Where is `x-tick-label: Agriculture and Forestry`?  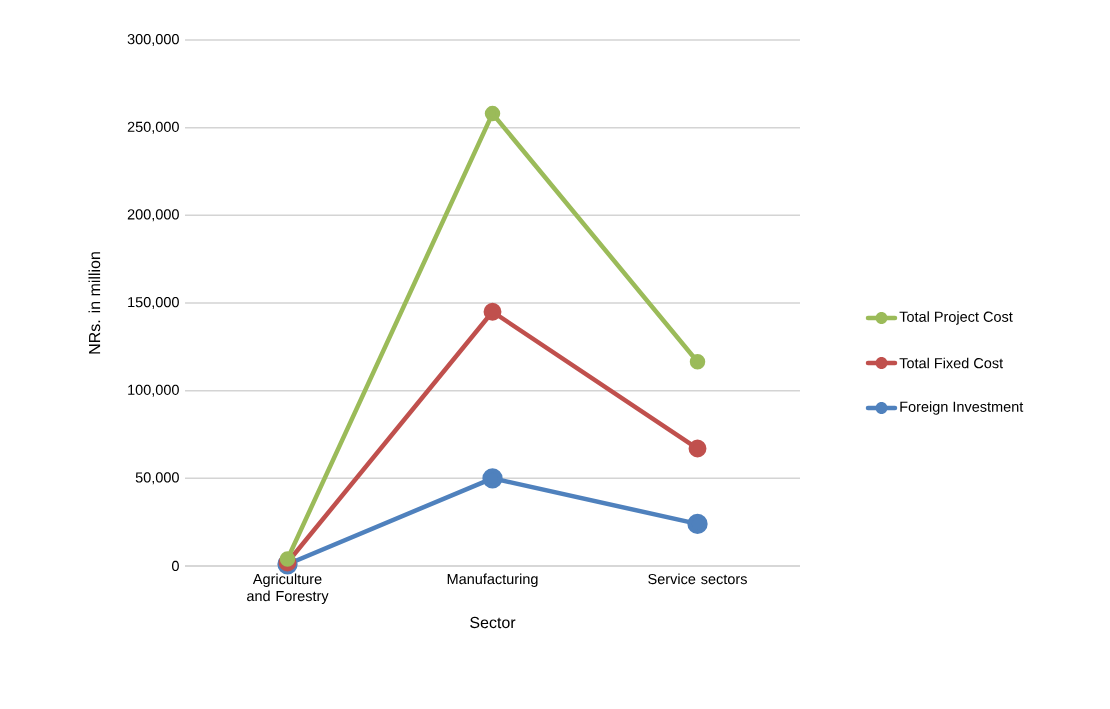
x-tick-label: Agriculture and Forestry is located at coordinates (288, 589).